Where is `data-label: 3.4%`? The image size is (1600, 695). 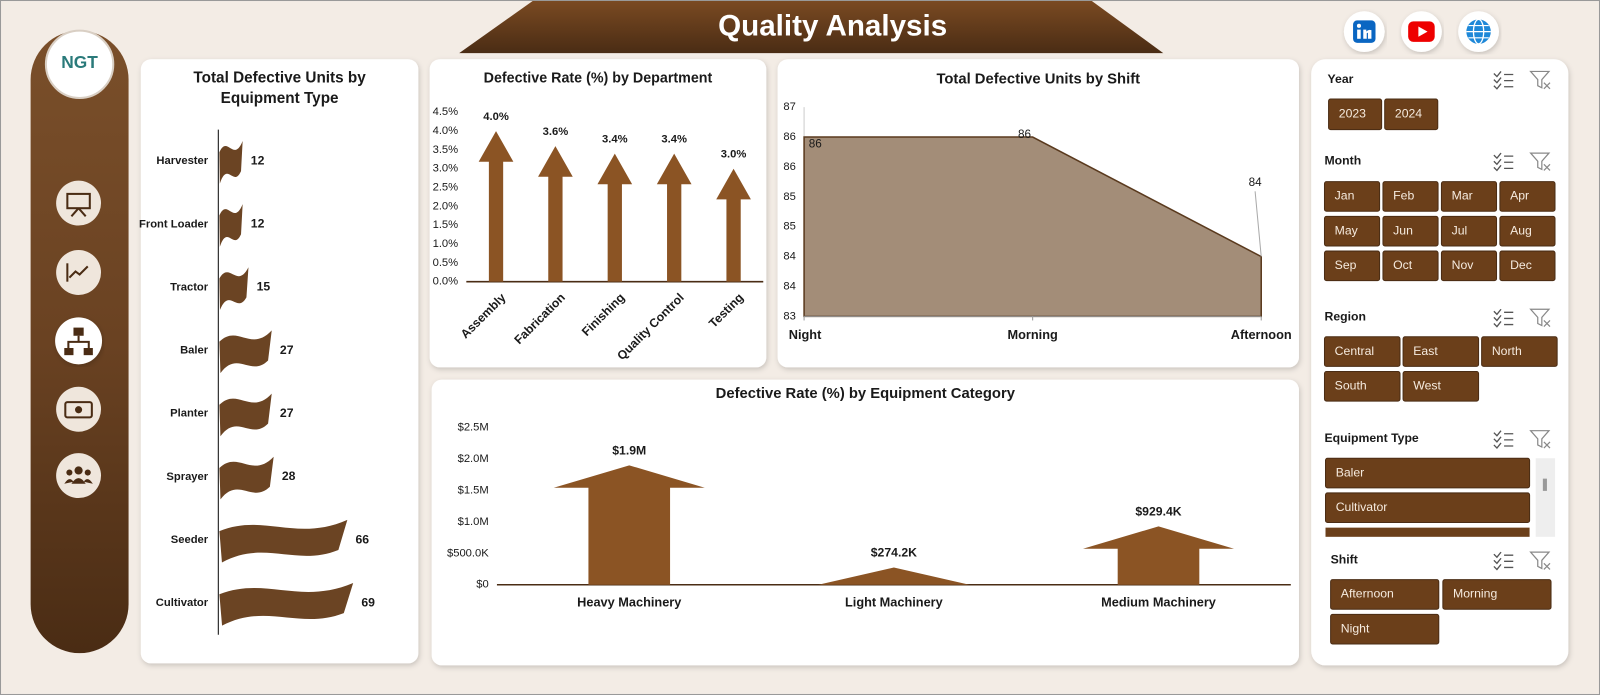 data-label: 3.4% is located at coordinates (615, 139).